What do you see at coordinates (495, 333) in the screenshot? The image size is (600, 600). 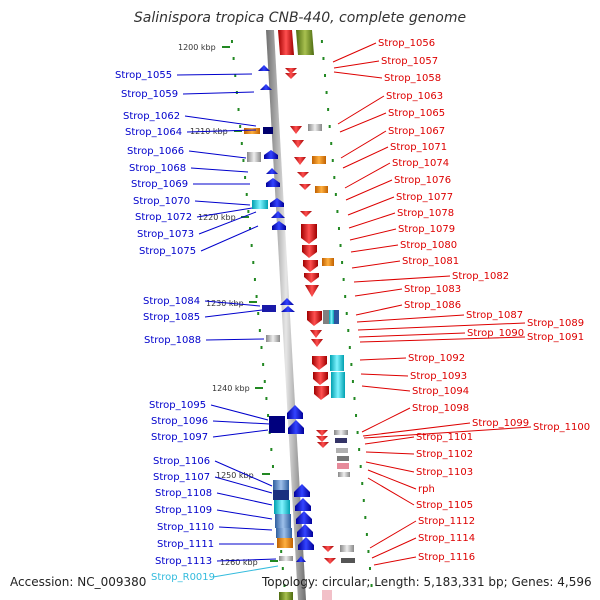 I see `gene-label-strop_1090: Strop_1090` at bounding box center [495, 333].